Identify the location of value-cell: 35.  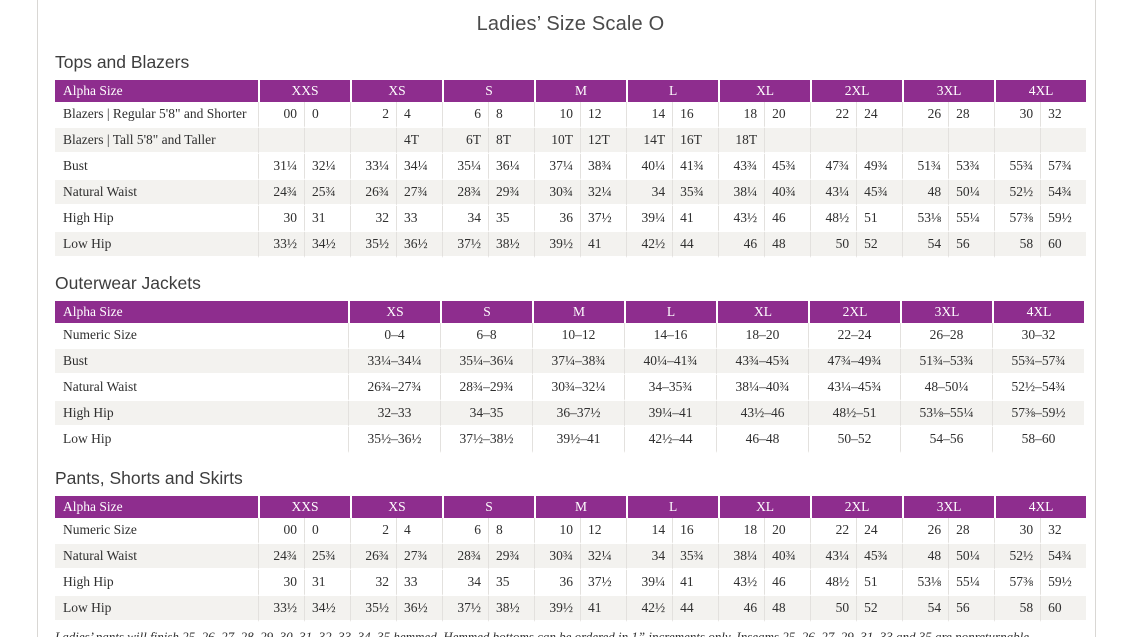
(511, 219).